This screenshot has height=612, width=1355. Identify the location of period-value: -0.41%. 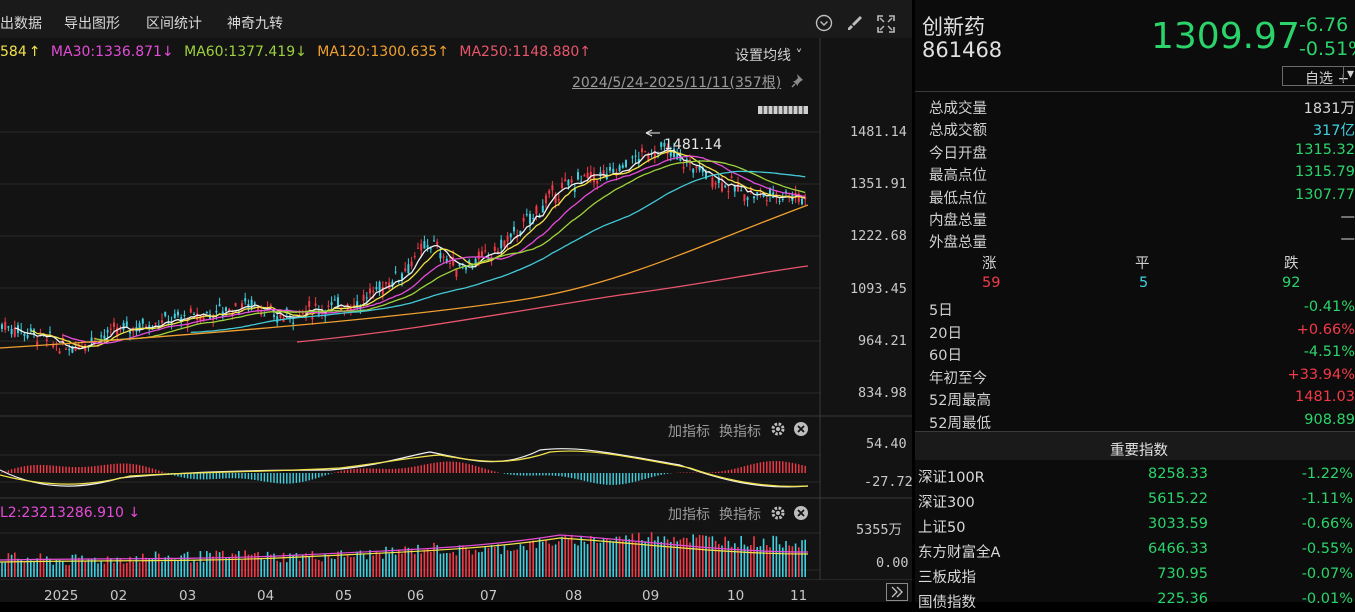
(1329, 307).